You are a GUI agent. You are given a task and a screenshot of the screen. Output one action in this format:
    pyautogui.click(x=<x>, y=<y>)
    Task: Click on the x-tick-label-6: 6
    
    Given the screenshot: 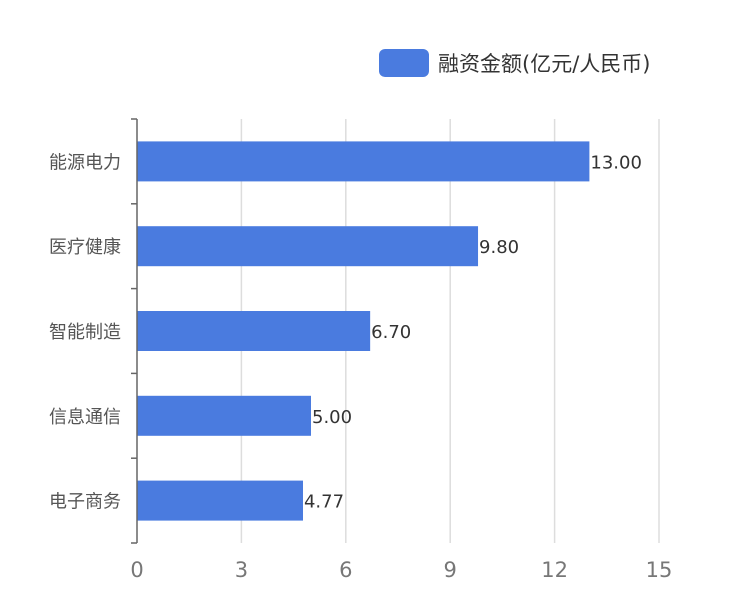 What is the action you would take?
    pyautogui.click(x=345, y=570)
    